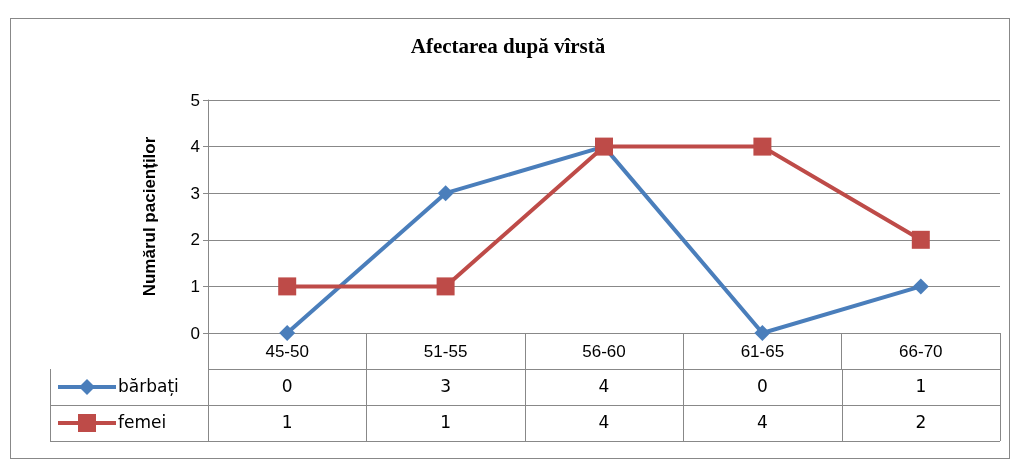 The width and height of the screenshot is (1016, 461). Describe the element at coordinates (142, 422) in the screenshot. I see `legend-label: femei` at that location.